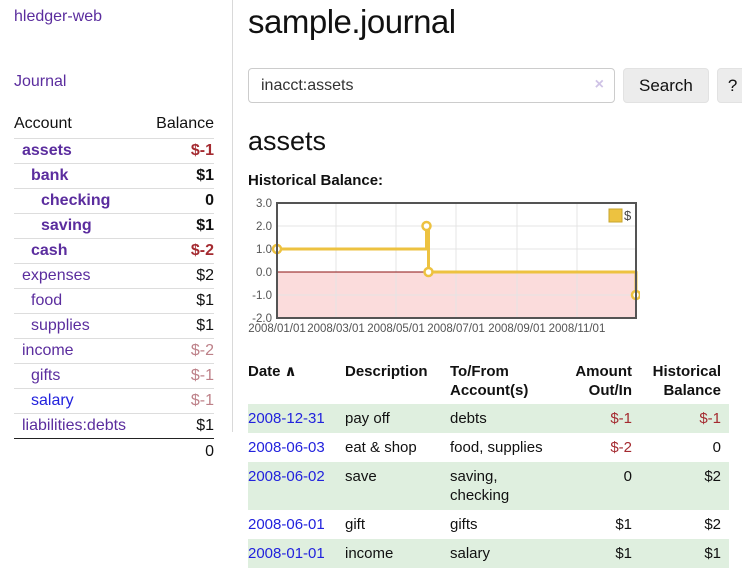 This screenshot has height=582, width=742. Describe the element at coordinates (114, 376) in the screenshot. I see `account-row: gifts $-1` at that location.